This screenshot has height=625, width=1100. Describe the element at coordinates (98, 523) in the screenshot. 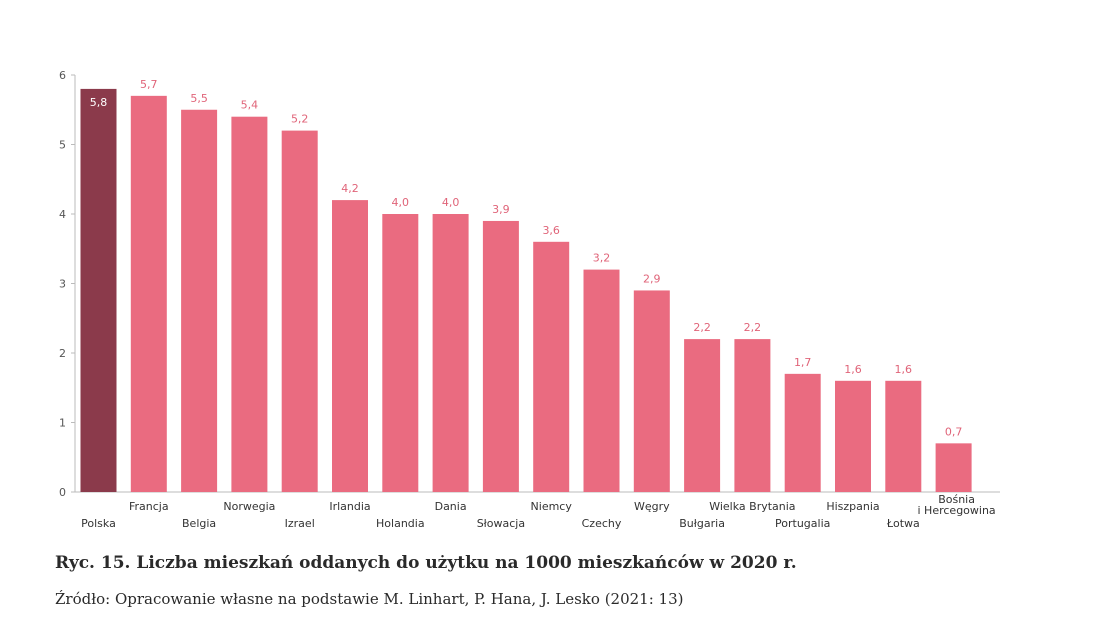

I see `category-label: Polska` at that location.